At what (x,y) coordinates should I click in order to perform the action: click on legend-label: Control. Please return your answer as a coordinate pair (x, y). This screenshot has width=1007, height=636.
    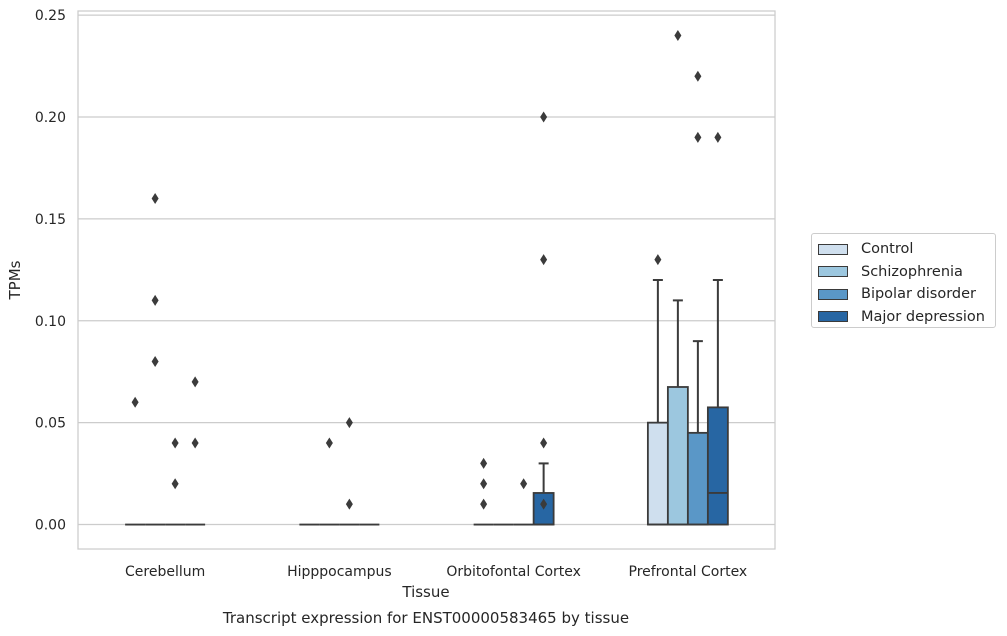
    Looking at the image, I should click on (887, 249).